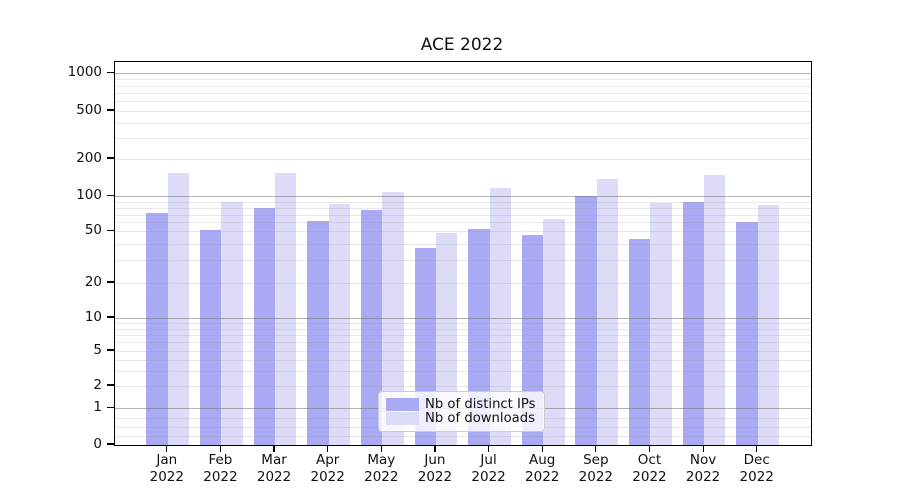 The height and width of the screenshot is (500, 900). Describe the element at coordinates (435, 468) in the screenshot. I see `x-tick-label: Jun 2022` at that location.